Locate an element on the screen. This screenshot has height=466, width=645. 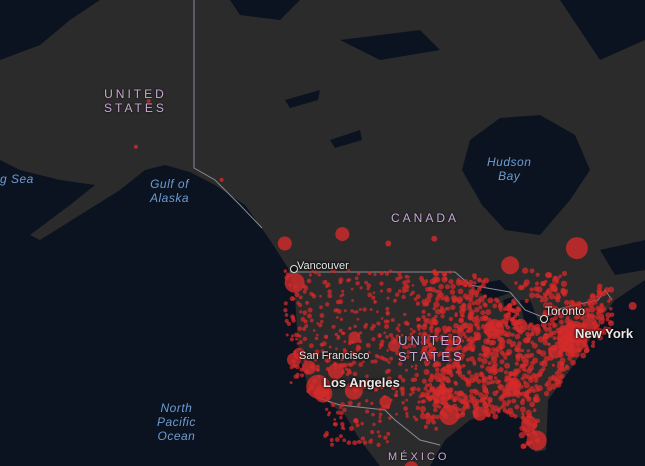
label-toronto: Toronto is located at coordinates (565, 311).